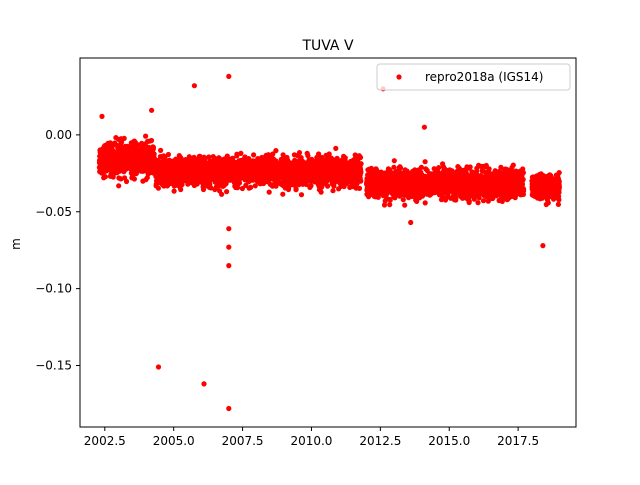  What do you see at coordinates (327, 46) in the screenshot?
I see `chart-title: TUVA V` at bounding box center [327, 46].